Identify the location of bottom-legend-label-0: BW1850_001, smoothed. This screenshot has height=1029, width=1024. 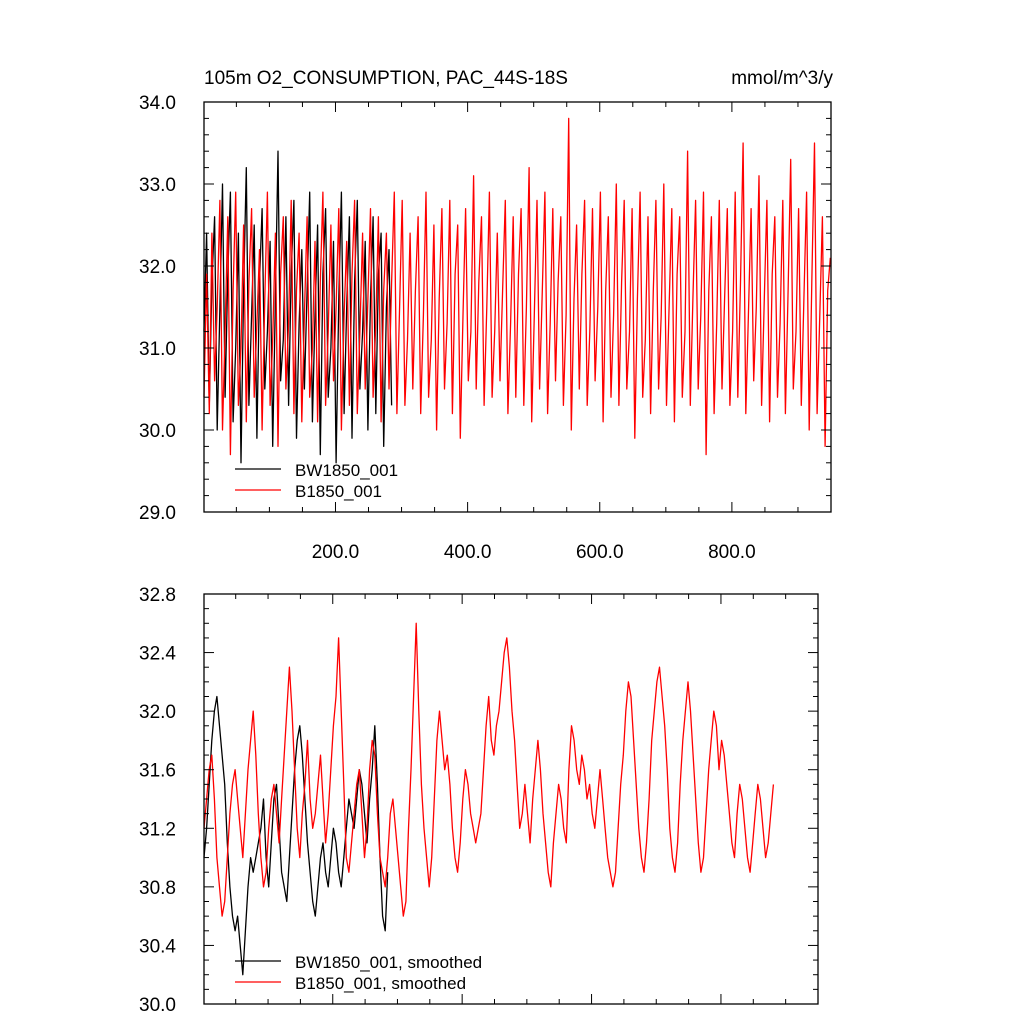
(388, 962).